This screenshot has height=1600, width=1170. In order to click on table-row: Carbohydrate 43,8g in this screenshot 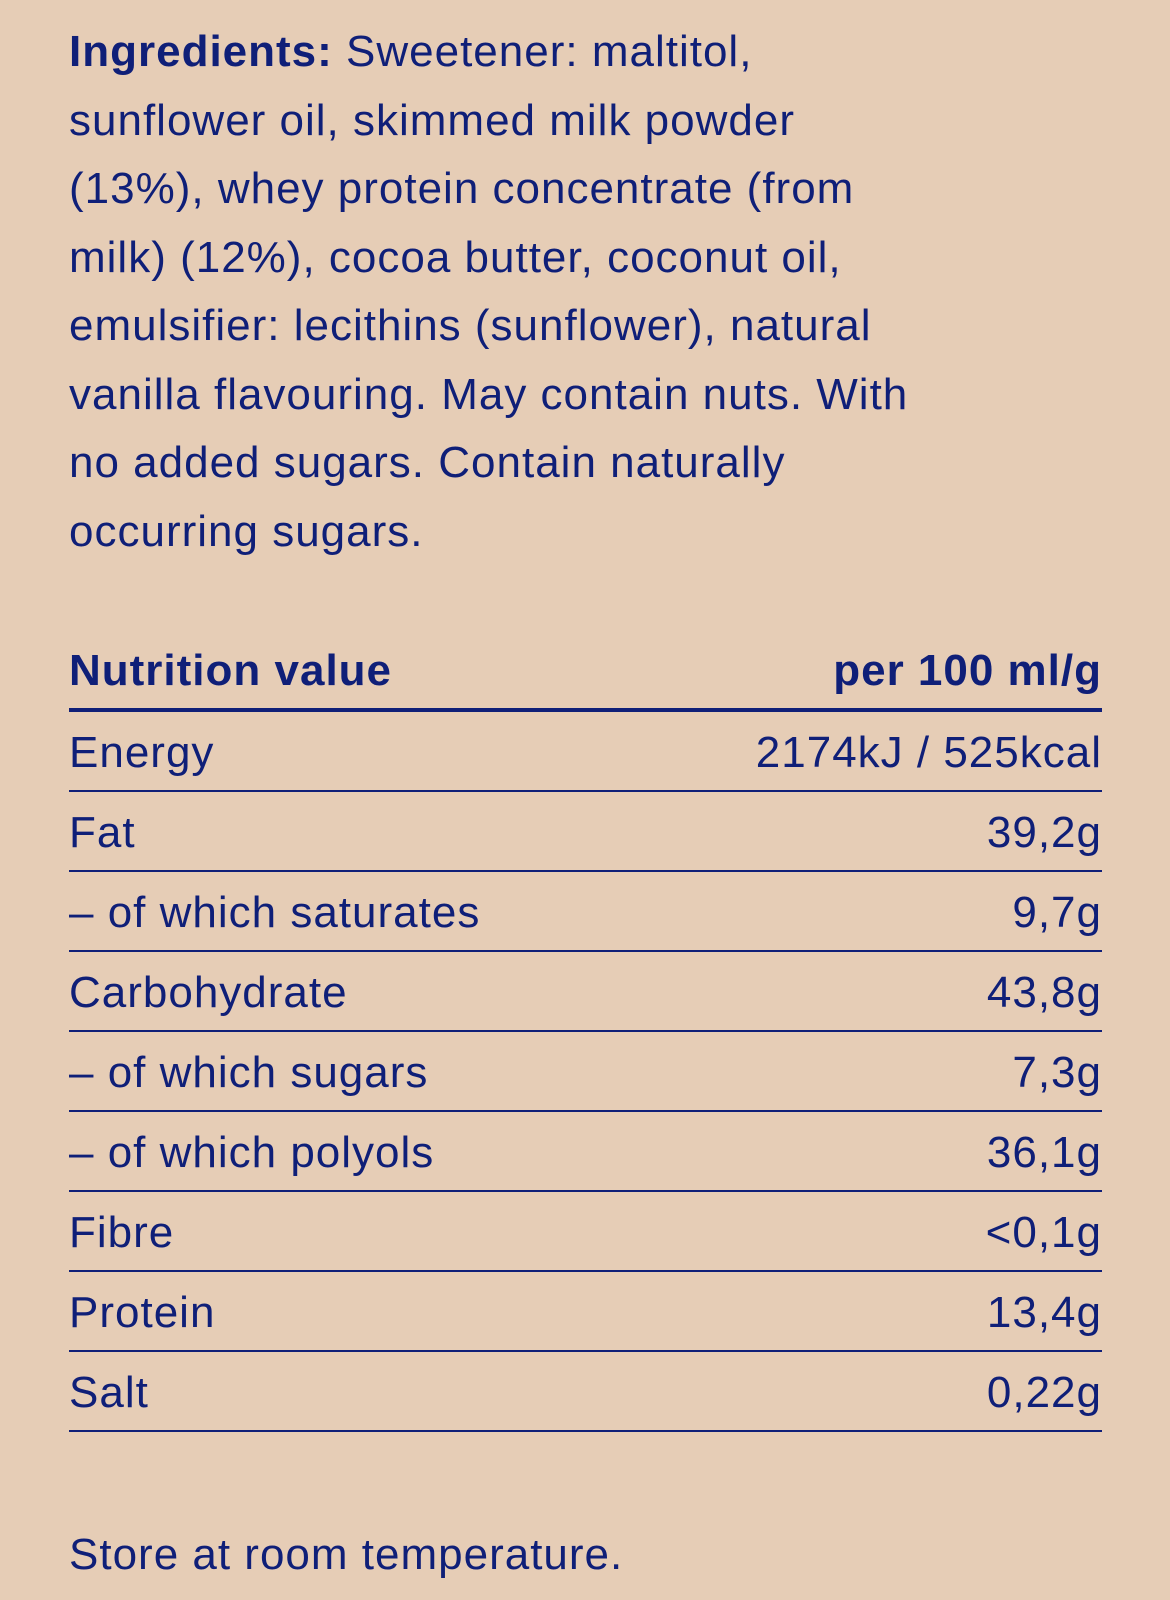, I will do `click(585, 992)`.